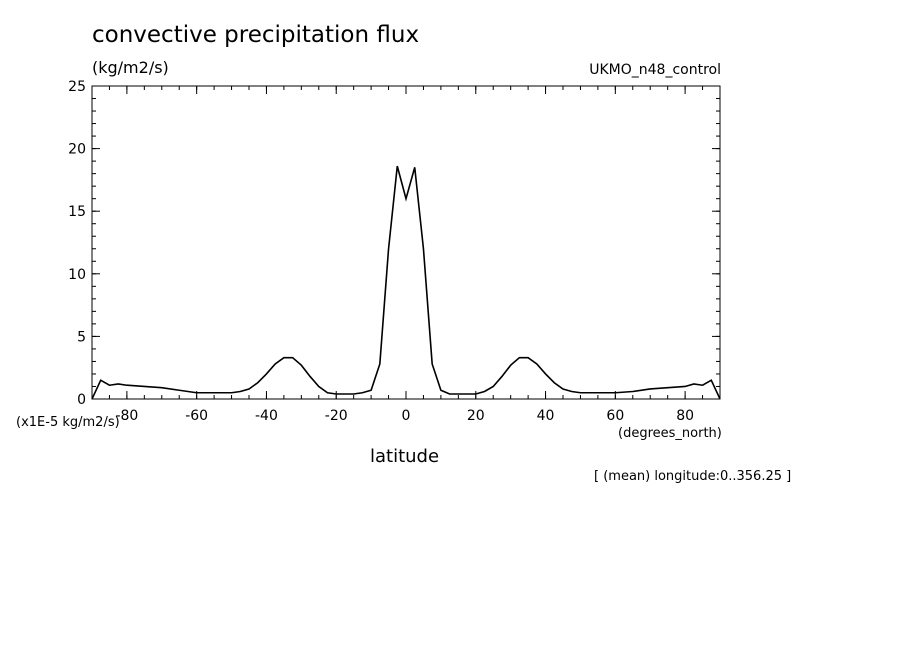 This screenshot has width=904, height=654. What do you see at coordinates (693, 476) in the screenshot?
I see `footnote: [ (mean) longitude:0..356.25 ]` at bounding box center [693, 476].